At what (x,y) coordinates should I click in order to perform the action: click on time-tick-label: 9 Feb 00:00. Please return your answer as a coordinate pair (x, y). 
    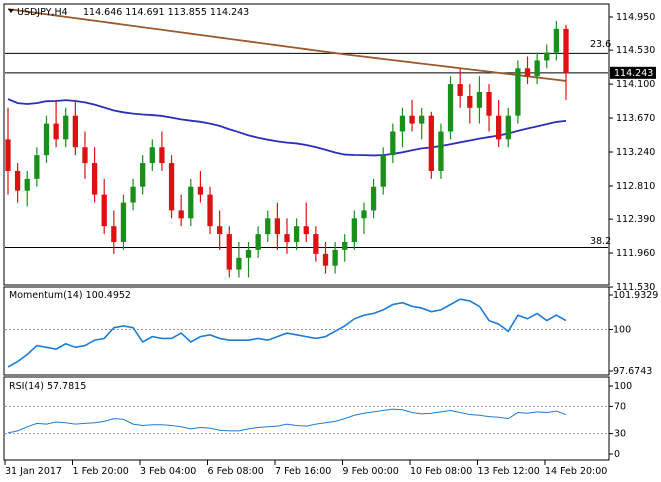
    Looking at the image, I should click on (371, 471).